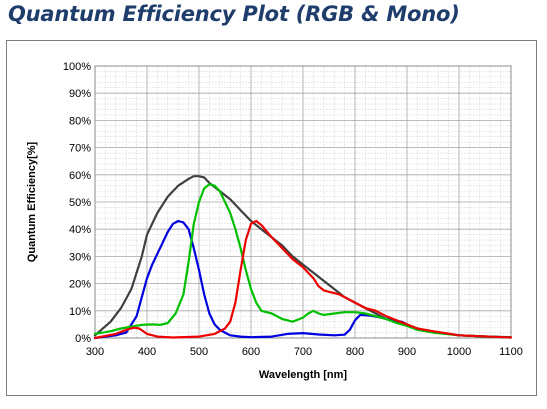 This screenshot has width=547, height=409. Describe the element at coordinates (80, 203) in the screenshot. I see `y-tick-label: 50%` at that location.